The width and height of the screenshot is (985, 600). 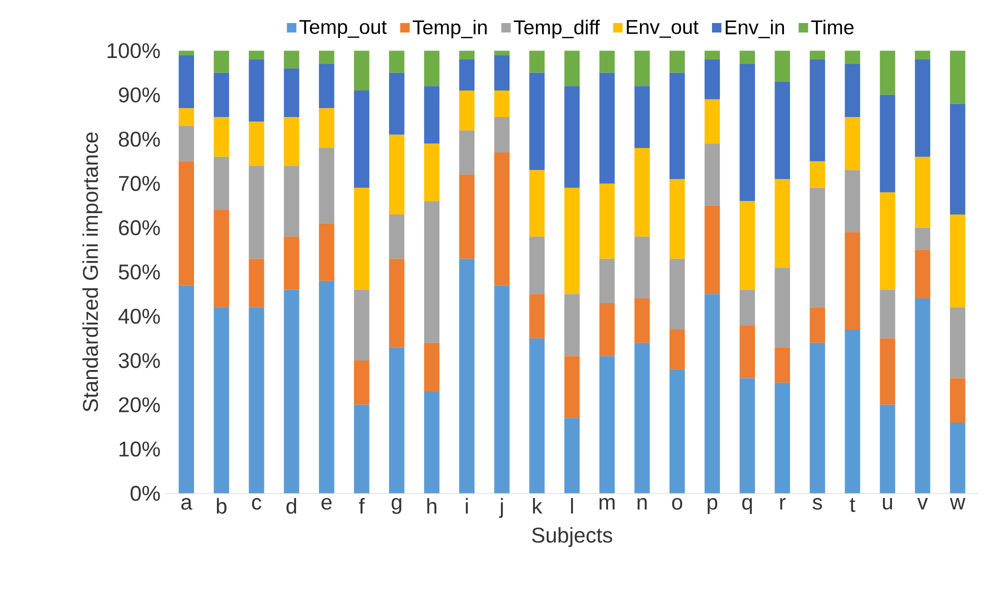 I want to click on x-tick-label: r, so click(x=783, y=504).